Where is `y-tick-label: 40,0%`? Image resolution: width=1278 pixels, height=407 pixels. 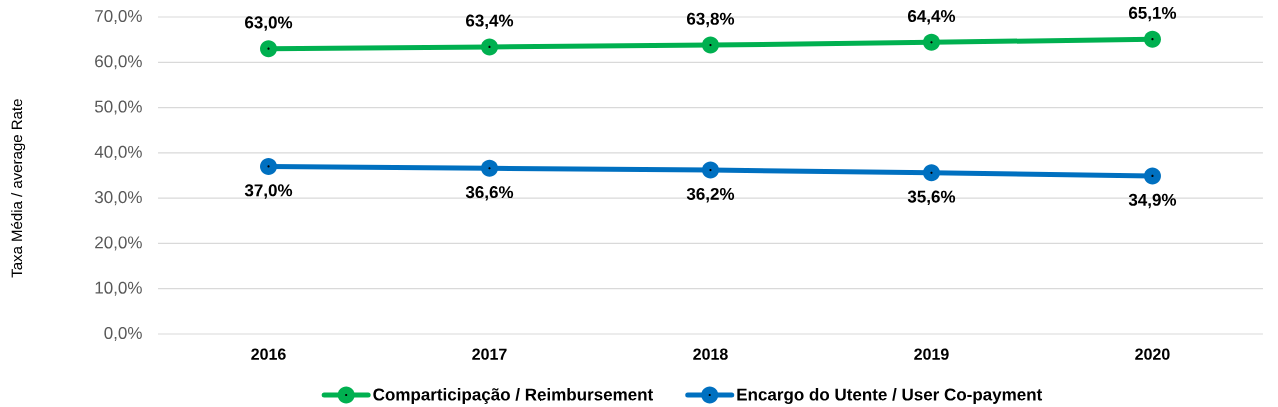
y-tick-label: 40,0% is located at coordinates (118, 152).